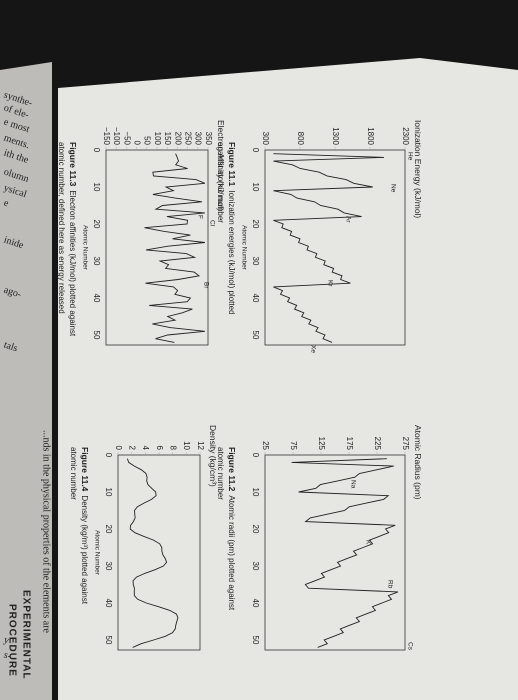 The width and height of the screenshot is (518, 700). I want to click on y-tick-label: 275, so click(405, 444).